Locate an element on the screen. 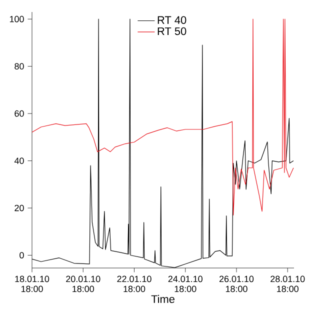 The image size is (320, 320). y-tick-label: 80 is located at coordinates (19, 66).